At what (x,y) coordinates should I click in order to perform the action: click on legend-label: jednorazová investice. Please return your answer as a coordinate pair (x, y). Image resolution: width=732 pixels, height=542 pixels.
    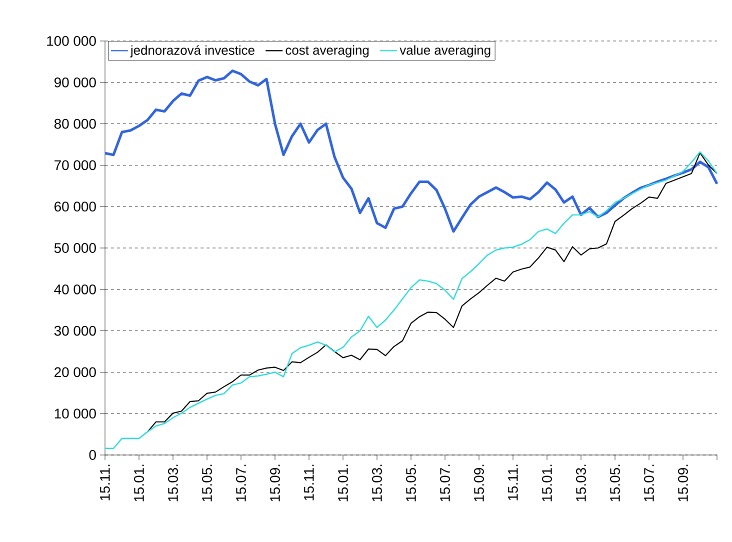
    Looking at the image, I should click on (192, 51).